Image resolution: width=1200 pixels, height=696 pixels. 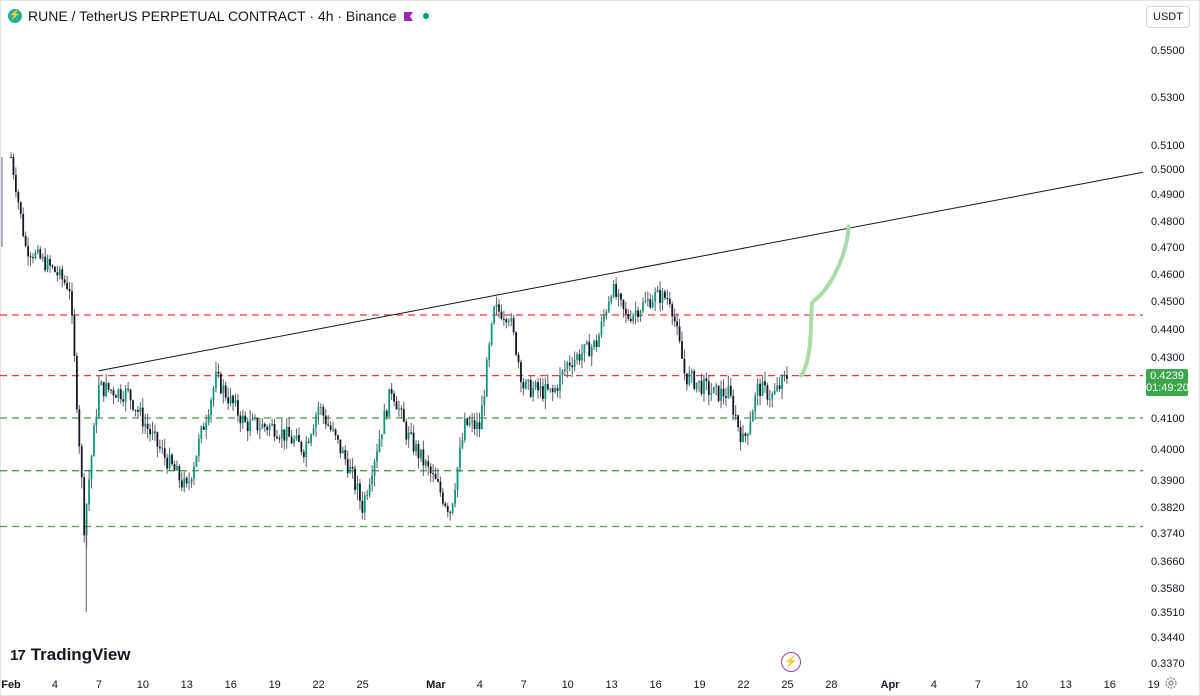 What do you see at coordinates (1168, 275) in the screenshot?
I see `y-tick-label: 0.4600` at bounding box center [1168, 275].